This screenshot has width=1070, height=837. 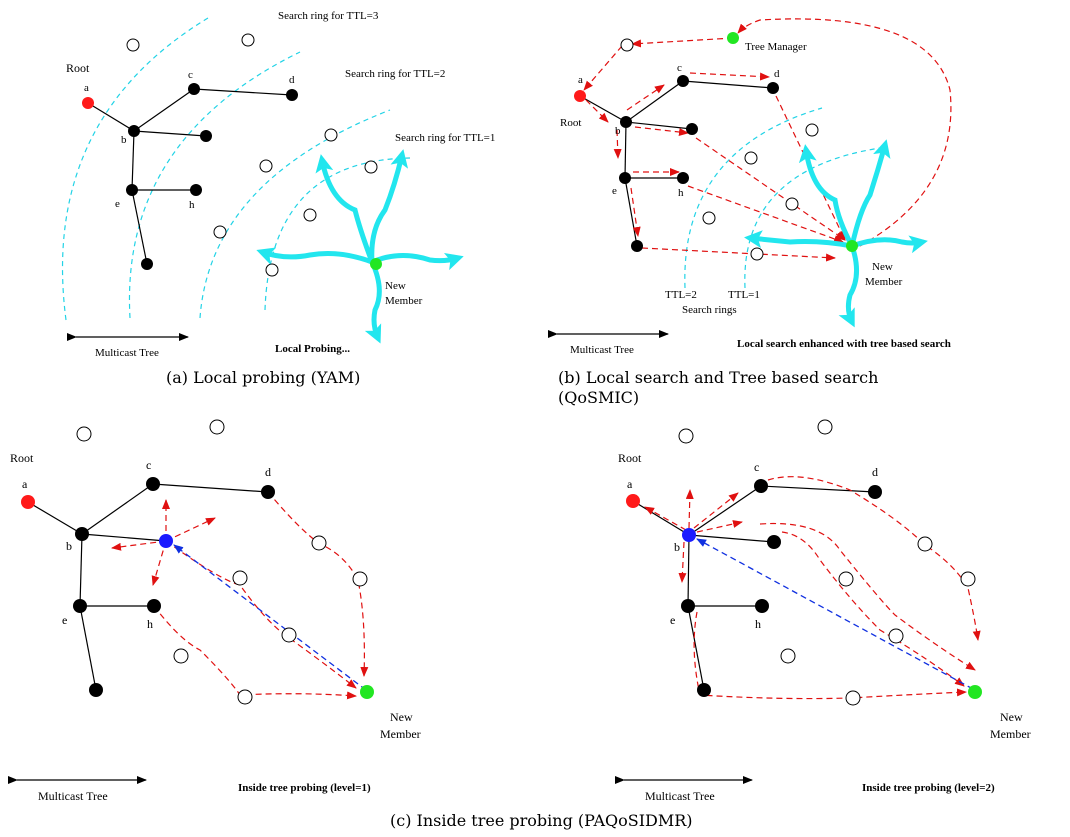 What do you see at coordinates (445, 138) in the screenshot?
I see `ring-ttl1-label: Search ring for TTL=1` at bounding box center [445, 138].